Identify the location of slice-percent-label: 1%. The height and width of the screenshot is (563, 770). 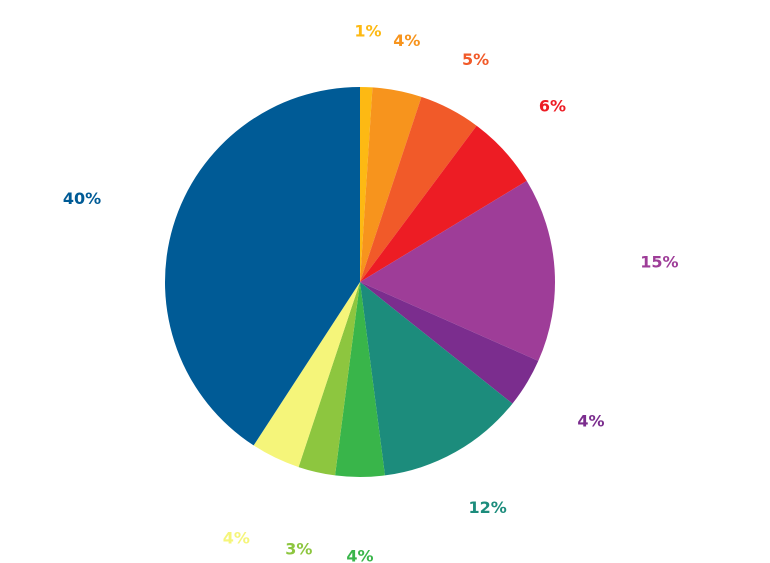
(367, 31).